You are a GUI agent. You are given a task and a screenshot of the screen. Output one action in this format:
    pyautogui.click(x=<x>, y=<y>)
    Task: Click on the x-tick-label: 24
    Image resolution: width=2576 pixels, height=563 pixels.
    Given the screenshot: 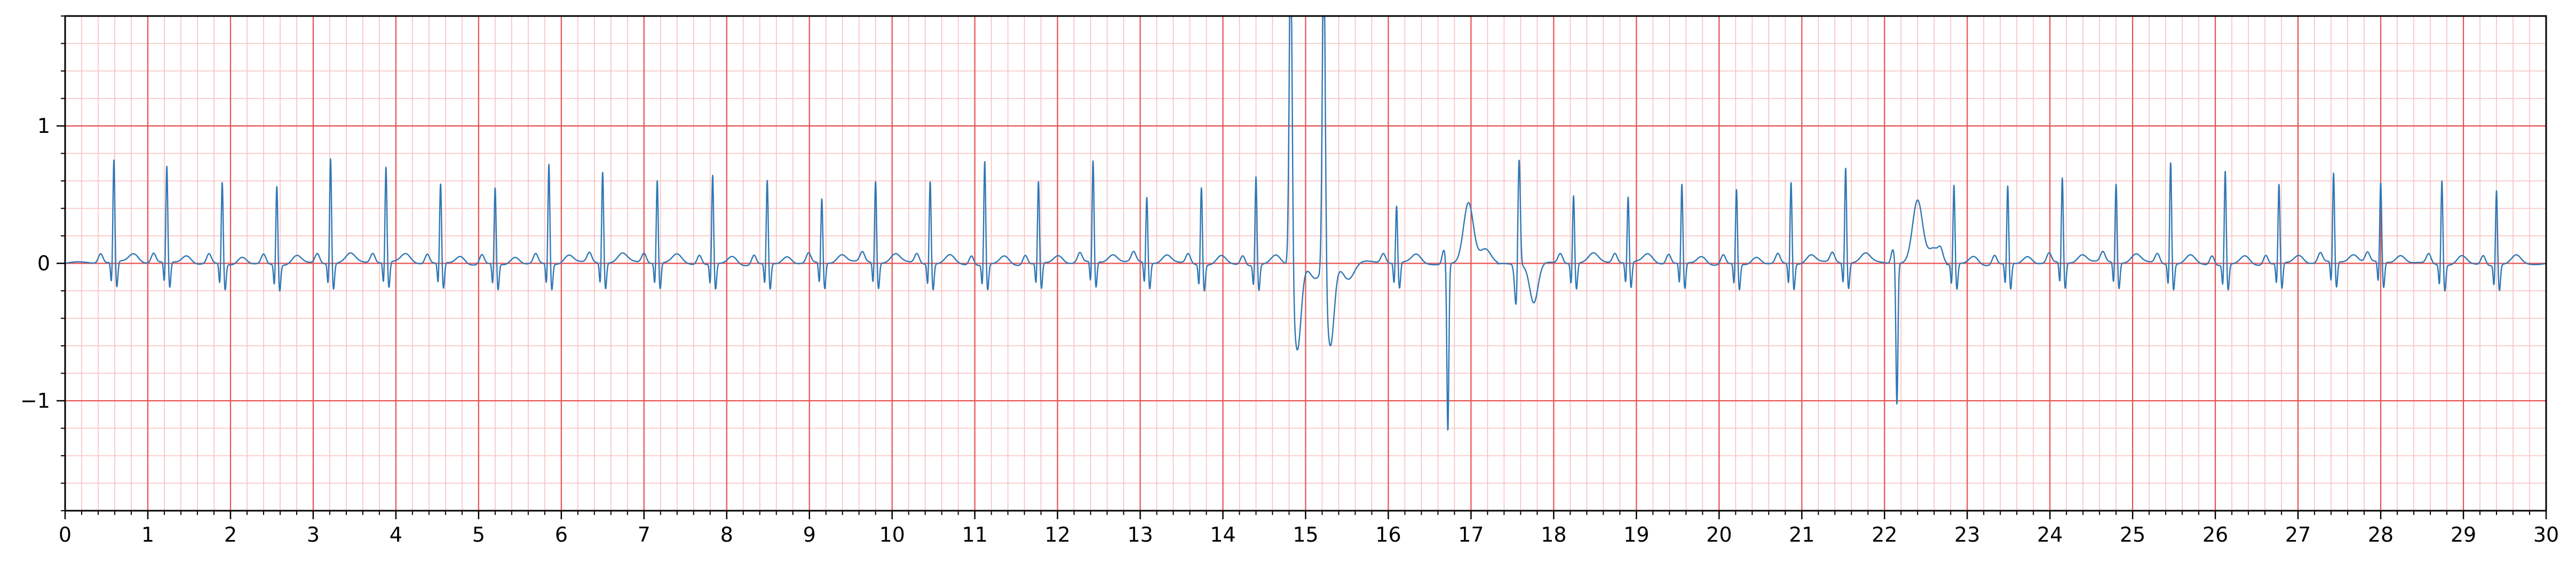 What is the action you would take?
    pyautogui.click(x=2050, y=534)
    